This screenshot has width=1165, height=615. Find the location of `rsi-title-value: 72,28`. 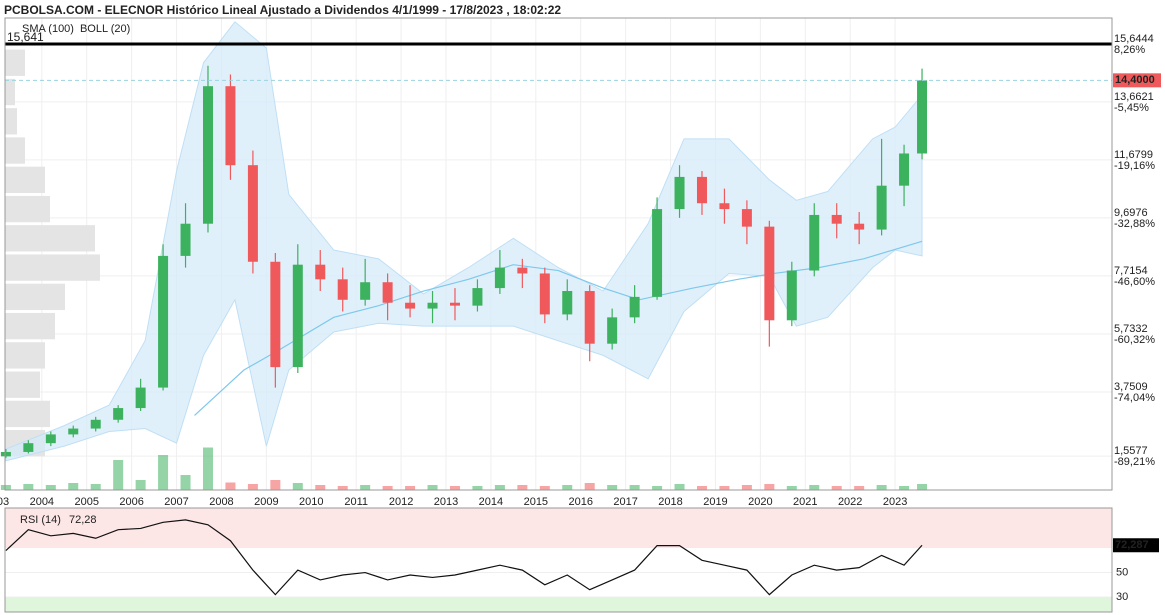

rsi-title-value: 72,28 is located at coordinates (83, 520).